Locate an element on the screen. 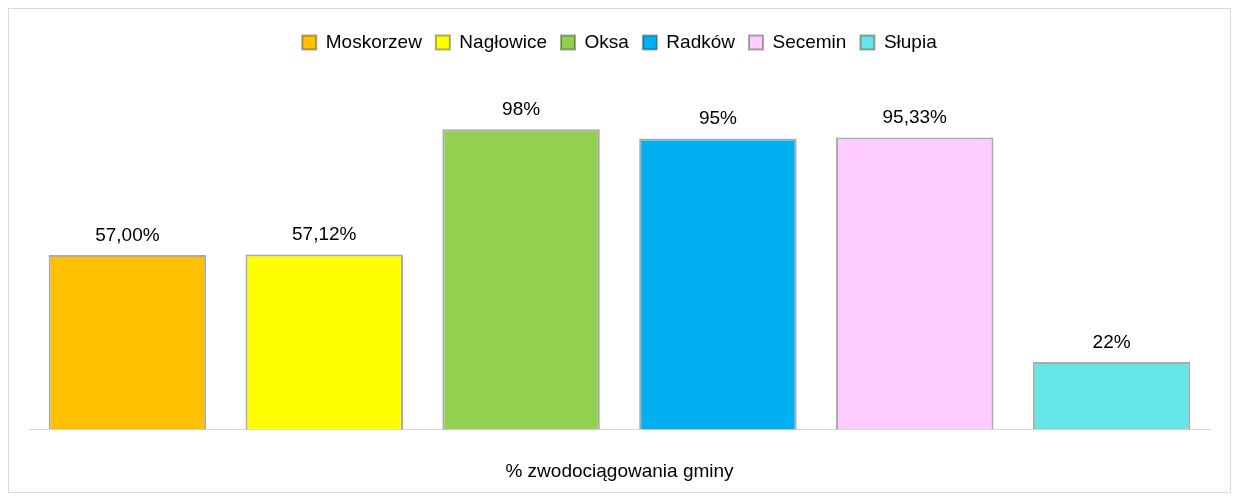 The height and width of the screenshot is (501, 1239). data-label: 95% is located at coordinates (718, 118).